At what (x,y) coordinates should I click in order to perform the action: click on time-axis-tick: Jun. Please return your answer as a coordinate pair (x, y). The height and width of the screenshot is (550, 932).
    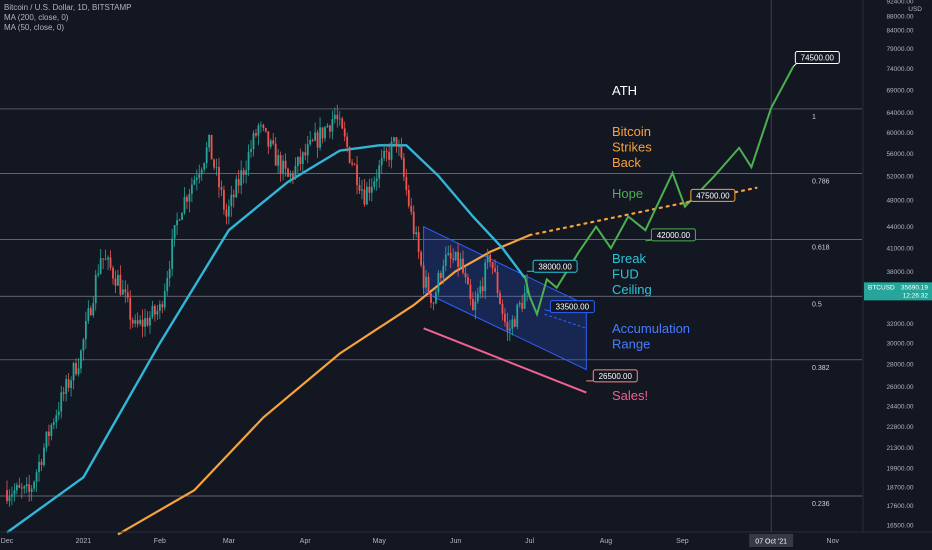
    Looking at the image, I should click on (455, 541).